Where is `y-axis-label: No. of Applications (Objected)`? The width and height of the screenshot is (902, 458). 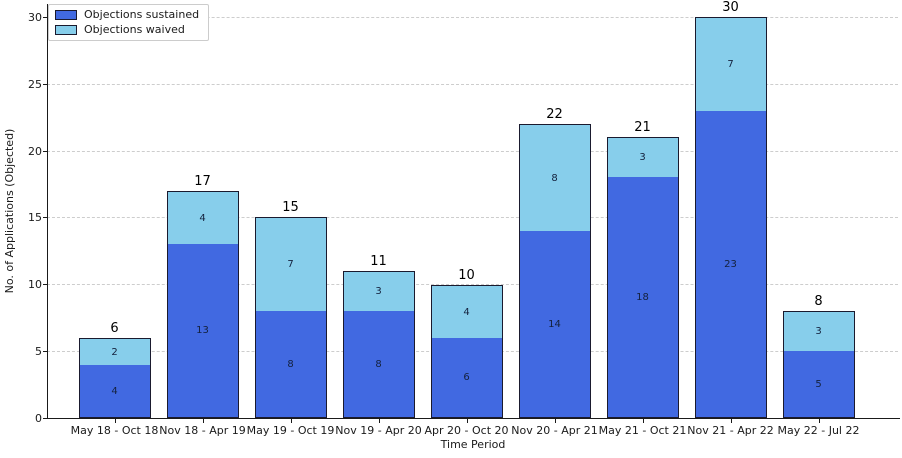
y-axis-label: No. of Applications (Objected) is located at coordinates (9, 211).